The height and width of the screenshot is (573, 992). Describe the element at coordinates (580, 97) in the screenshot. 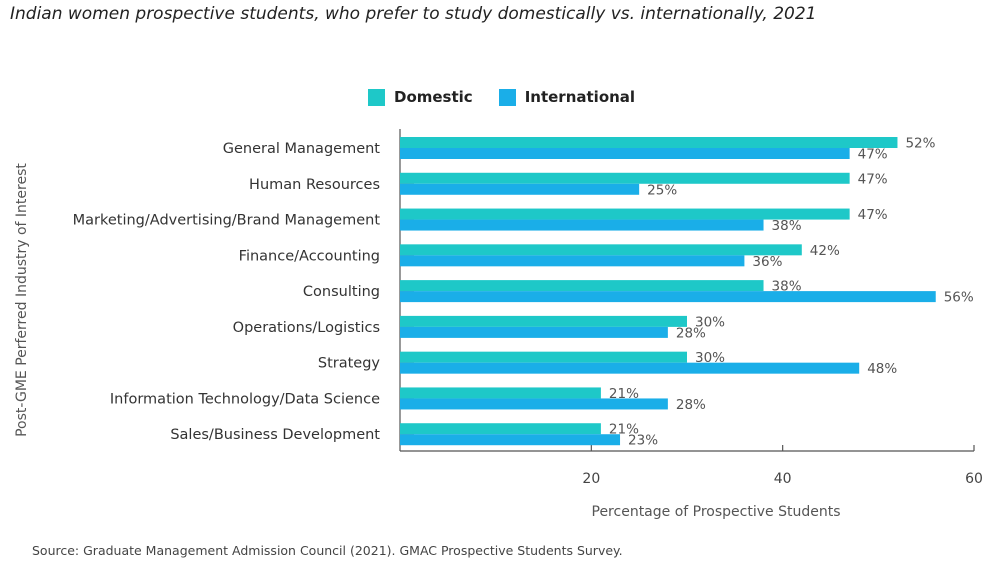

I see `legend-label-international: International` at that location.